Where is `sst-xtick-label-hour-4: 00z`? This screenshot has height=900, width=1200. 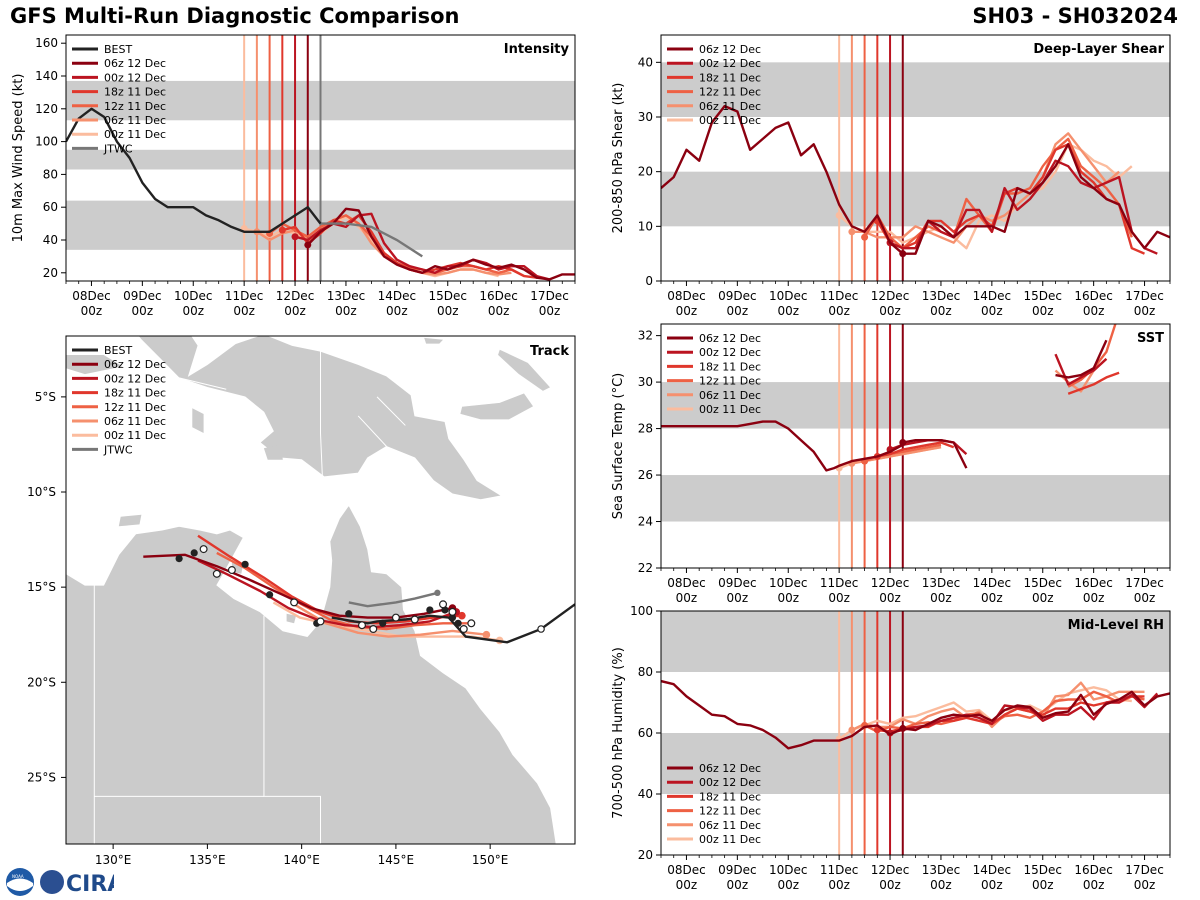
sst-xtick-label-hour-4: 00z is located at coordinates (890, 598).